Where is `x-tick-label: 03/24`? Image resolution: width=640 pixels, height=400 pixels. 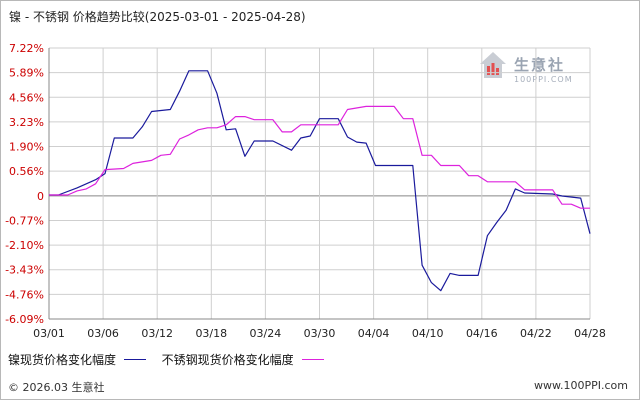
x-tick-label: 03/24 is located at coordinates (266, 333).